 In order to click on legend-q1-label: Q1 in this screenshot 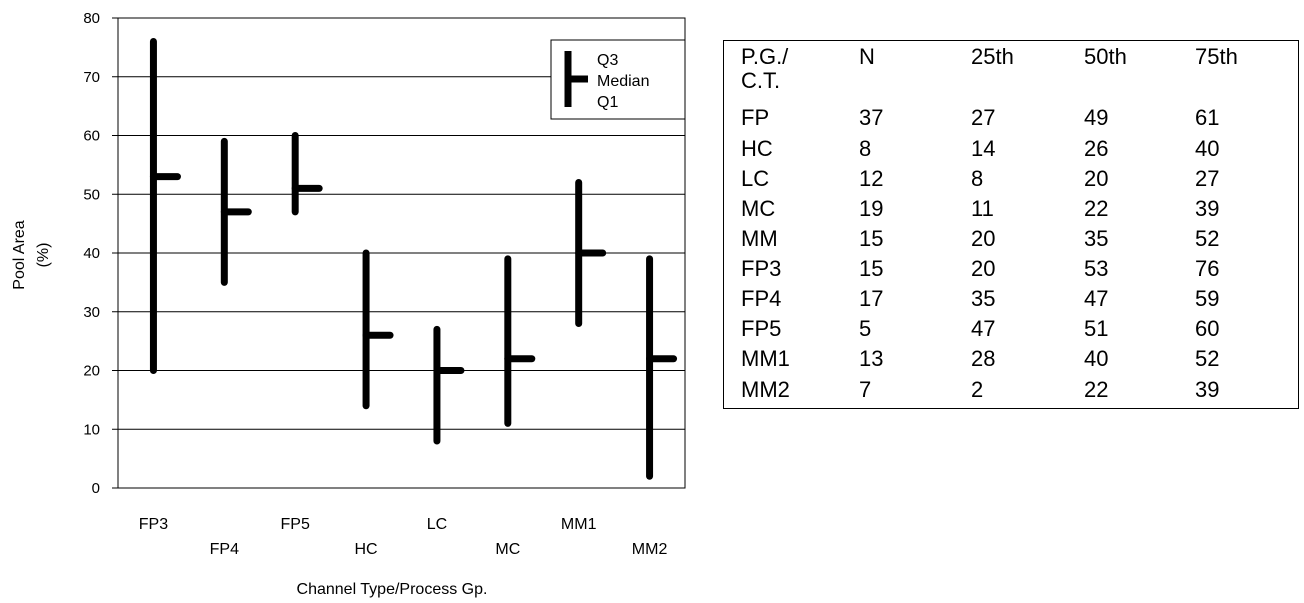, I will do `click(607, 102)`.